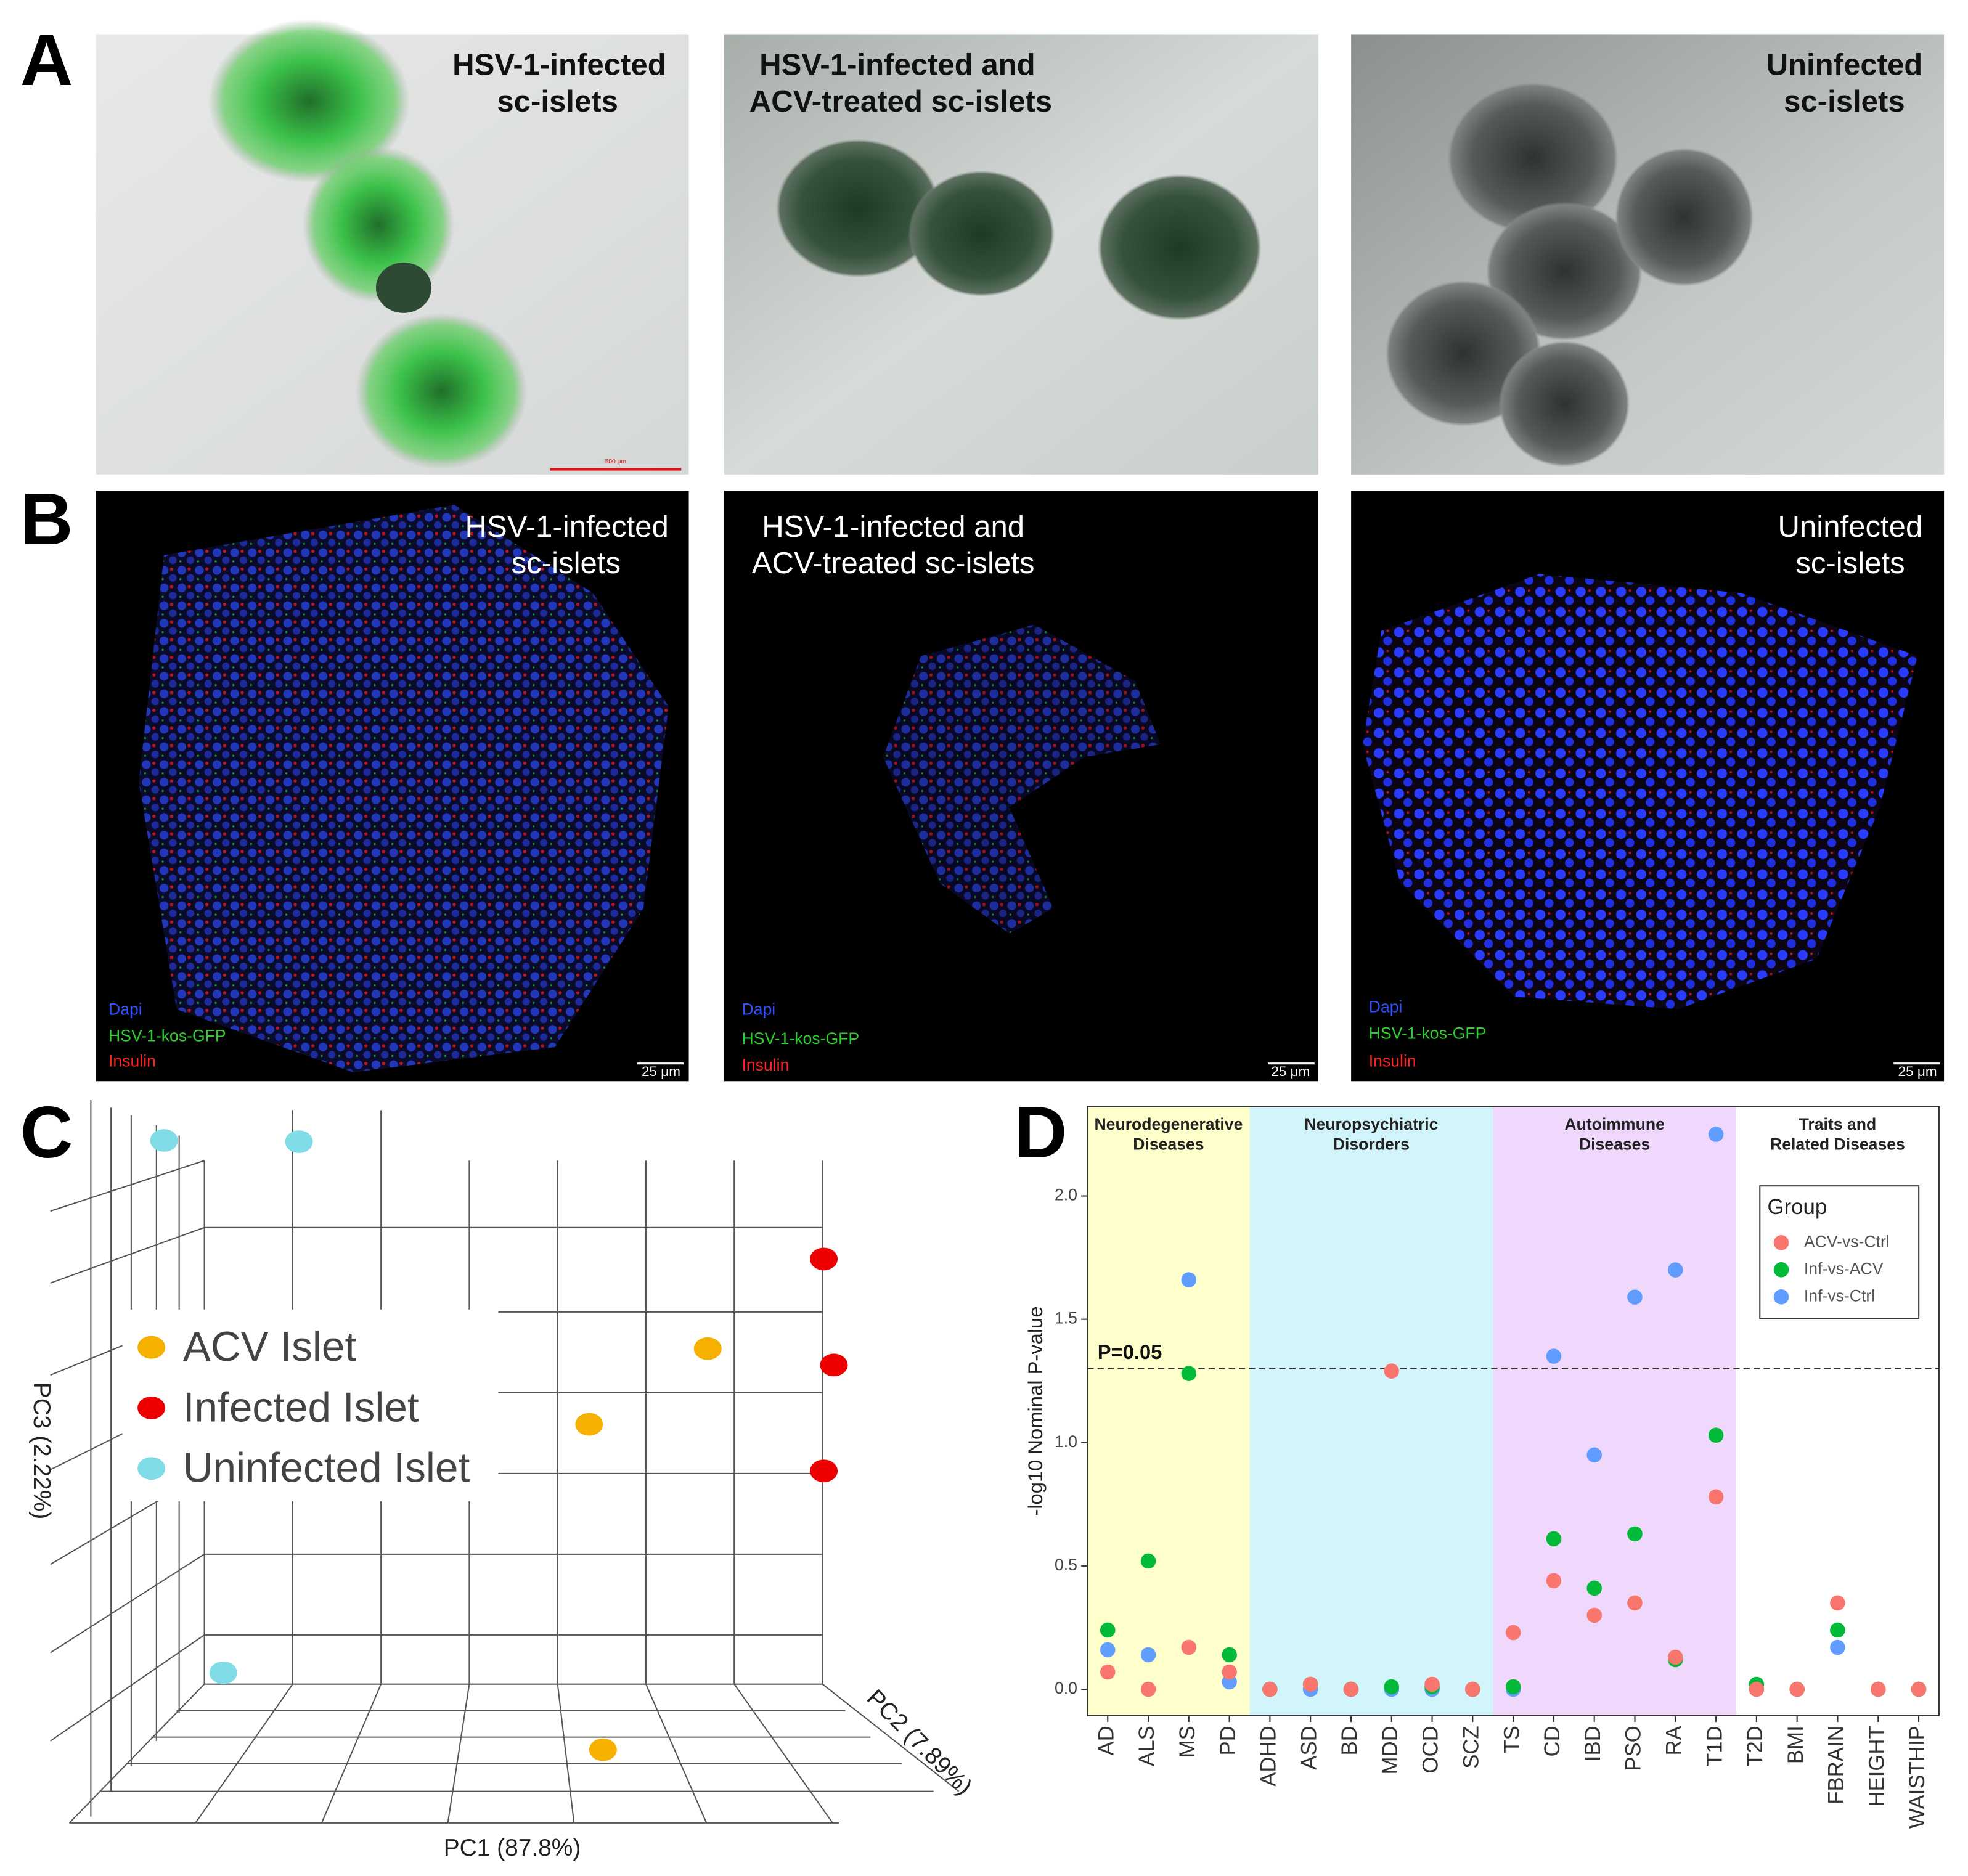 The height and width of the screenshot is (1876, 1968). I want to click on y-tick-label: 1.5, so click(1066, 1318).